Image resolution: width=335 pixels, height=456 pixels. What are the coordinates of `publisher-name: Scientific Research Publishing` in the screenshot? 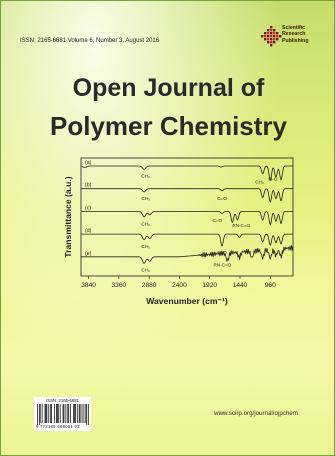 It's located at (295, 34).